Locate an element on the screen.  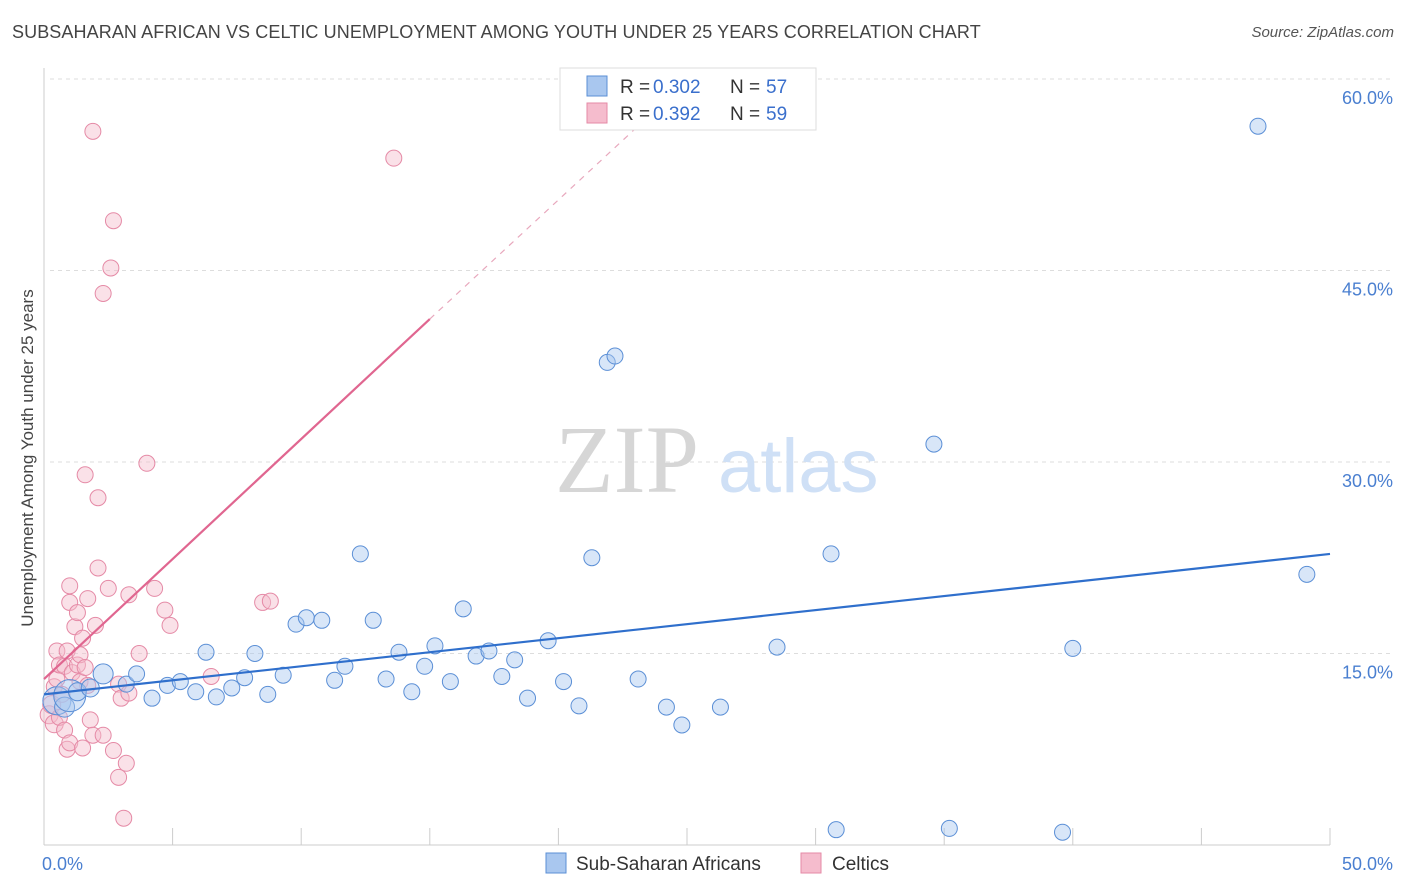
legend-n-label-pink: N = is located at coordinates (745, 114).